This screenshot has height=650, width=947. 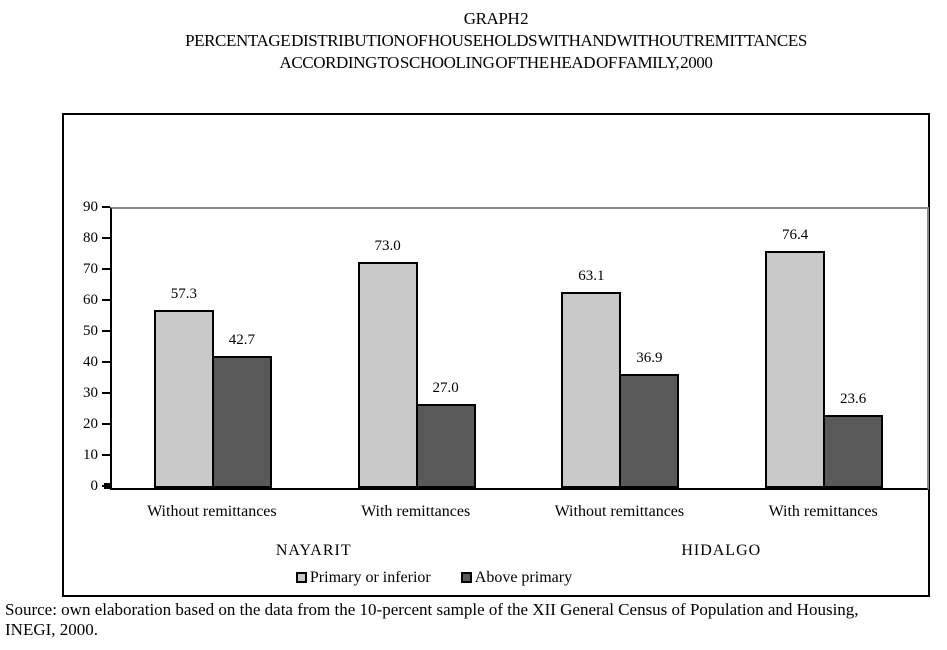 What do you see at coordinates (649, 358) in the screenshot?
I see `bar-value-label: 36.9` at bounding box center [649, 358].